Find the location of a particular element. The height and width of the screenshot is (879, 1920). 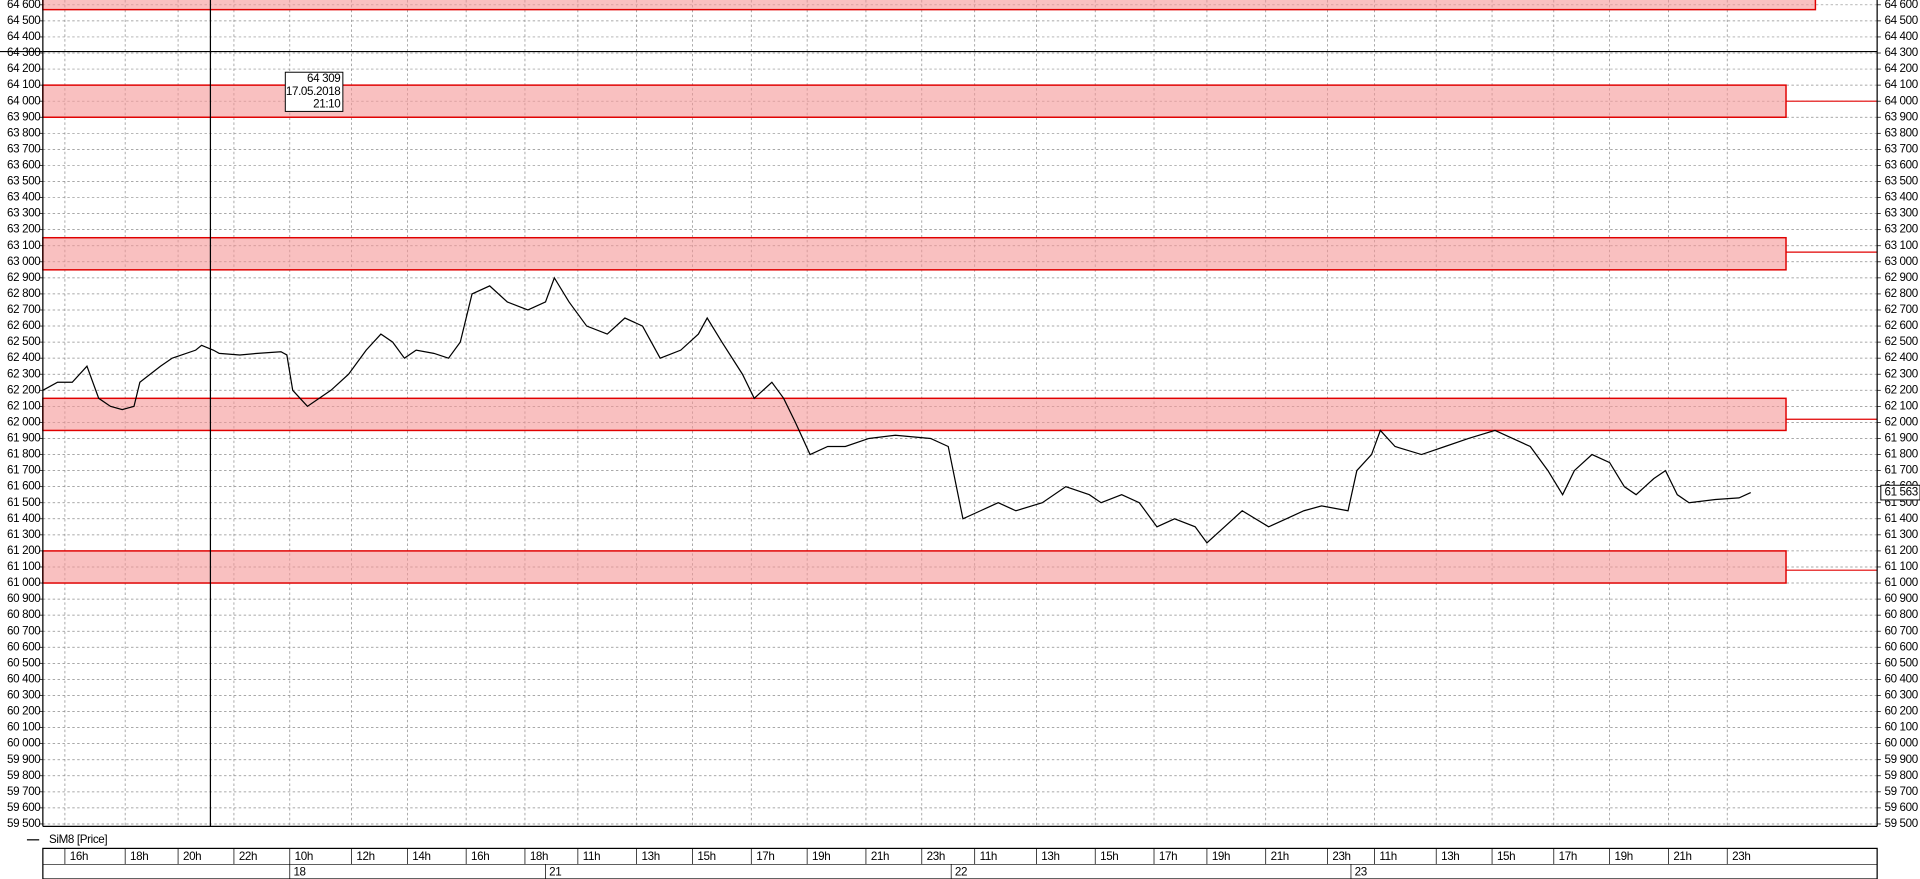

y-tick-label: 61 200 is located at coordinates (24, 550).